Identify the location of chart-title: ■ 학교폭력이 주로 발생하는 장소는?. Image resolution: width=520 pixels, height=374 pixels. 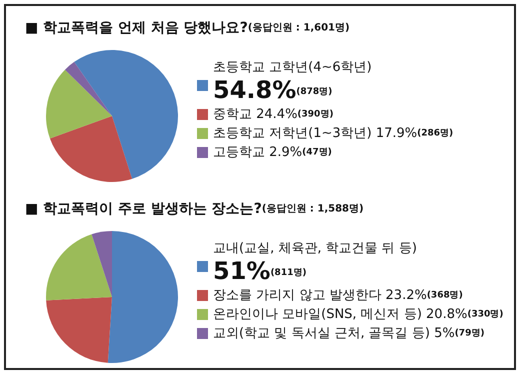
(143, 209).